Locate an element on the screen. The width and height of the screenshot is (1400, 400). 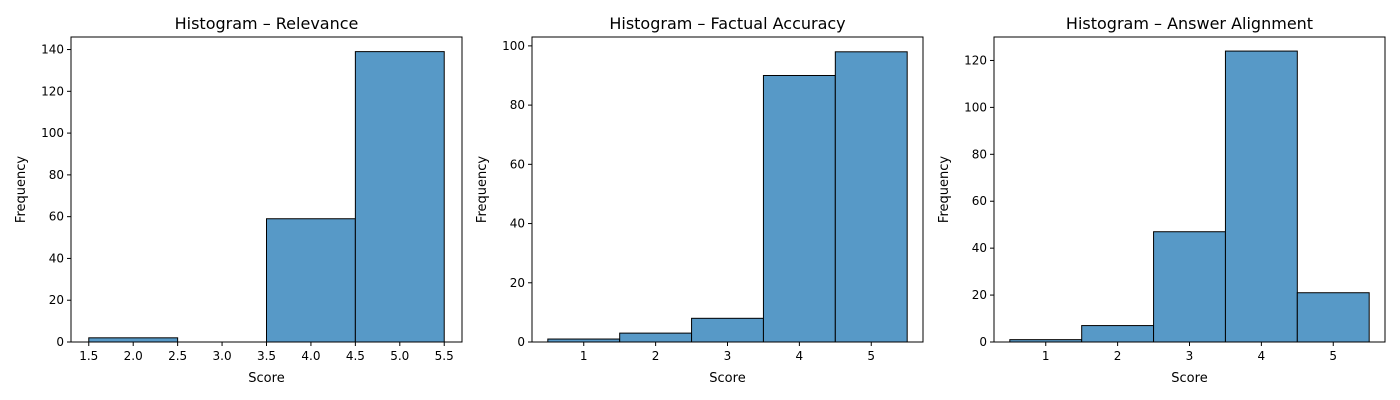
x-tick-label: 3.5 is located at coordinates (266, 356).